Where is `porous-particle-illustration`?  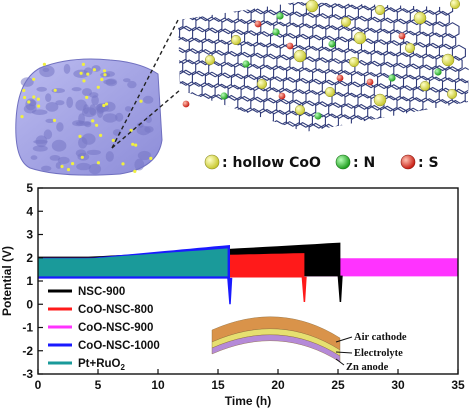 porous-particle-illustration is located at coordinates (89, 117).